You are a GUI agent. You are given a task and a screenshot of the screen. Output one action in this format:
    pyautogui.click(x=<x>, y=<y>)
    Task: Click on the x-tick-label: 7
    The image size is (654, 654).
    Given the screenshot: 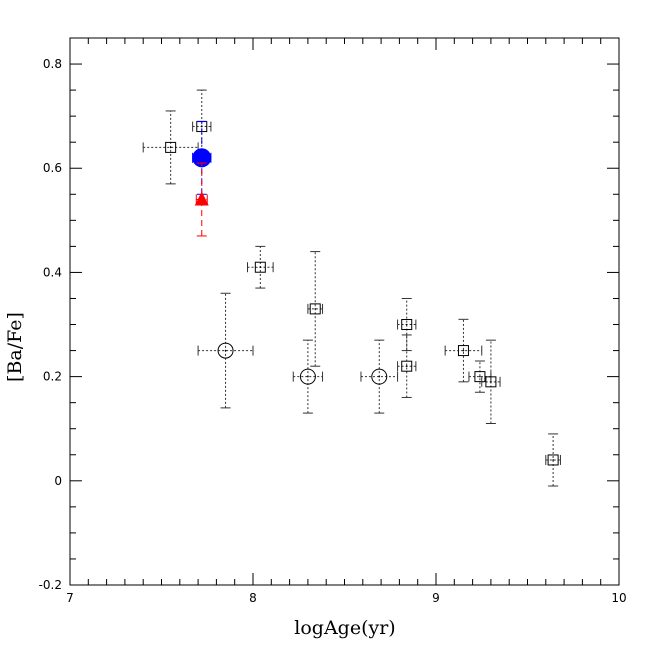 What is the action you would take?
    pyautogui.click(x=70, y=598)
    